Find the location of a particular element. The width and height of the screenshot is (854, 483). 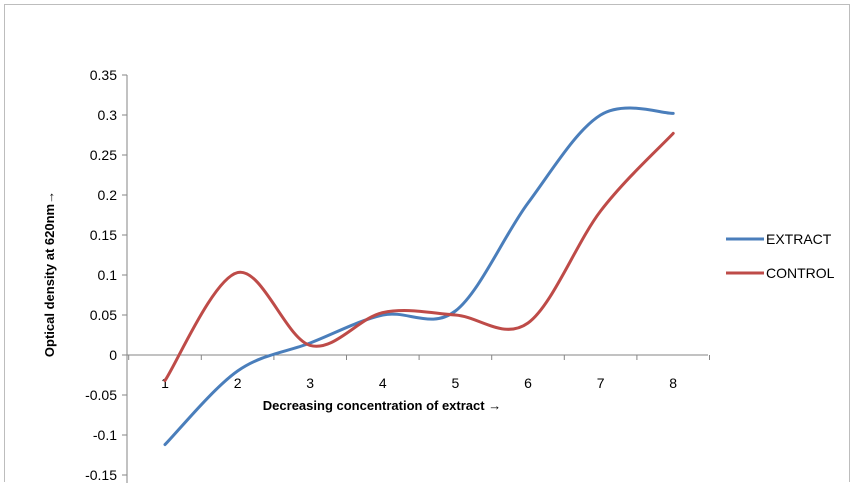

y-tick-label: 0.05 is located at coordinates (103, 315).